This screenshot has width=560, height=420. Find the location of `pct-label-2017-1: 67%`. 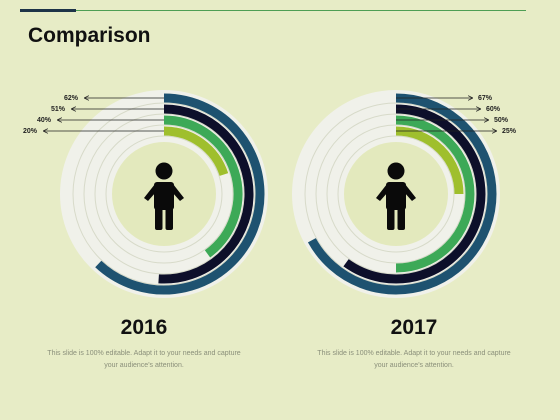

pct-label-2017-1: 67% is located at coordinates (485, 98).